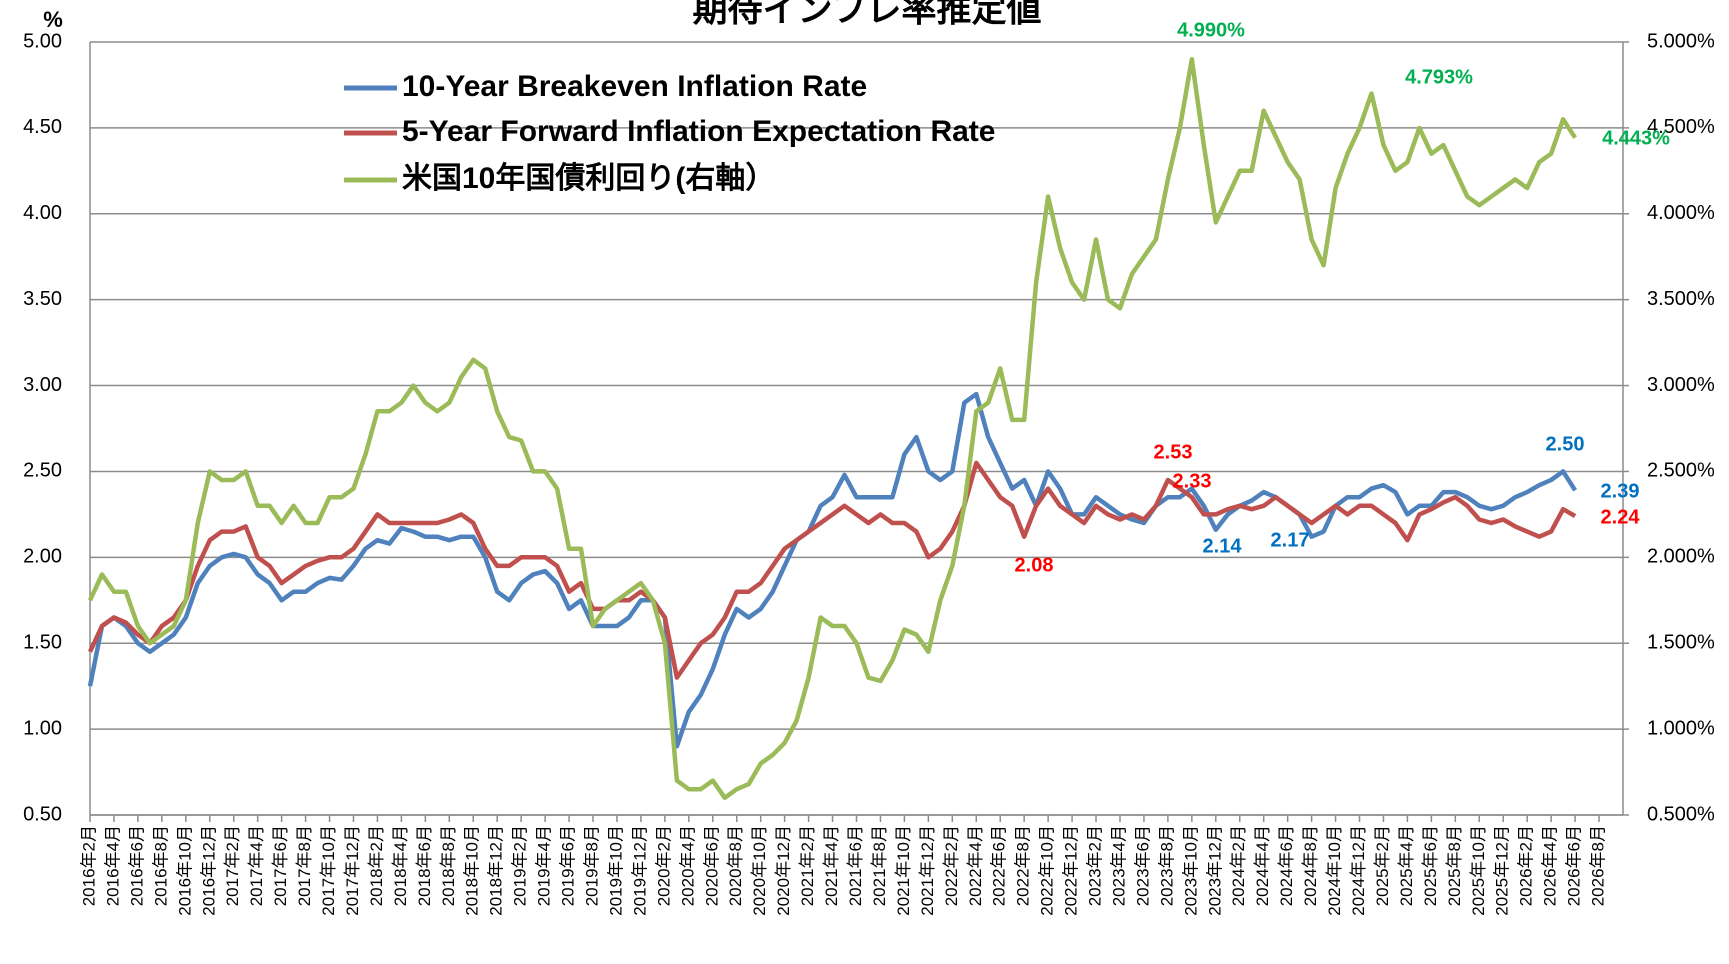 This screenshot has height=964, width=1729. I want to click on x-tick-label: 2021年2月, so click(807, 865).